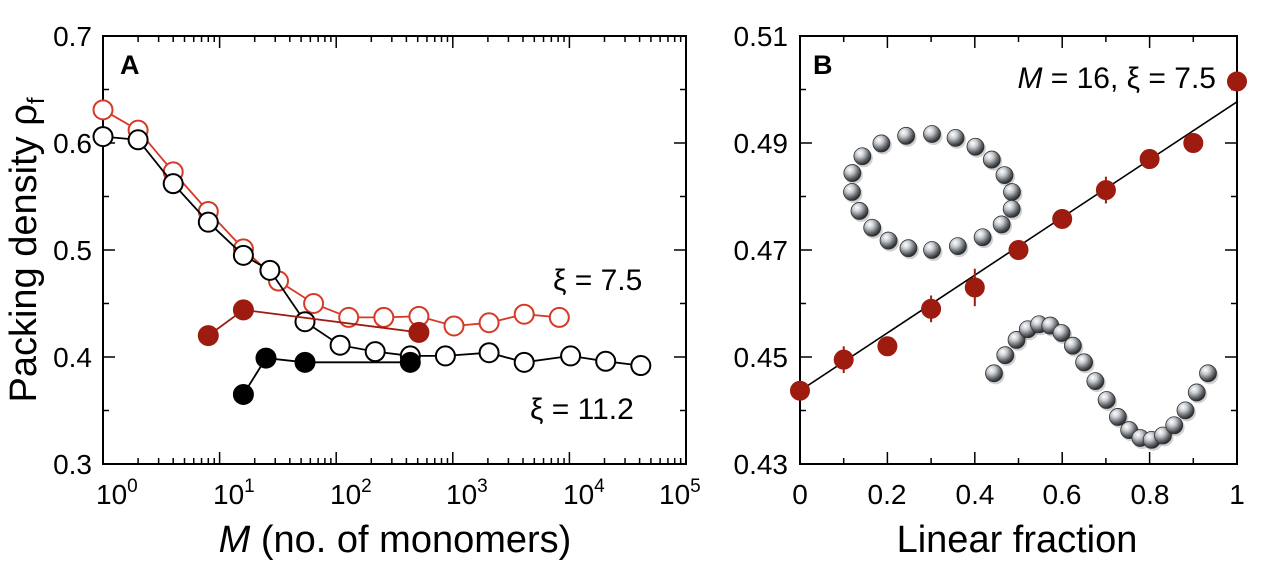 This screenshot has width=1270, height=566. What do you see at coordinates (1150, 494) in the screenshot?
I see `panel-b-x-tick-label: 0.8` at bounding box center [1150, 494].